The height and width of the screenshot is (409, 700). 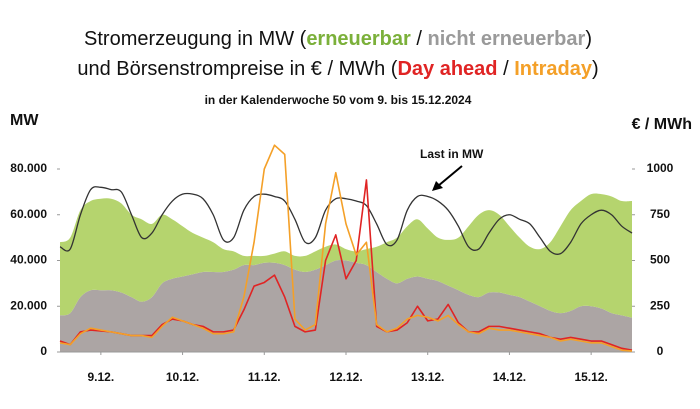 What do you see at coordinates (345, 377) in the screenshot?
I see `x-tick-label: 12.12.` at bounding box center [345, 377].